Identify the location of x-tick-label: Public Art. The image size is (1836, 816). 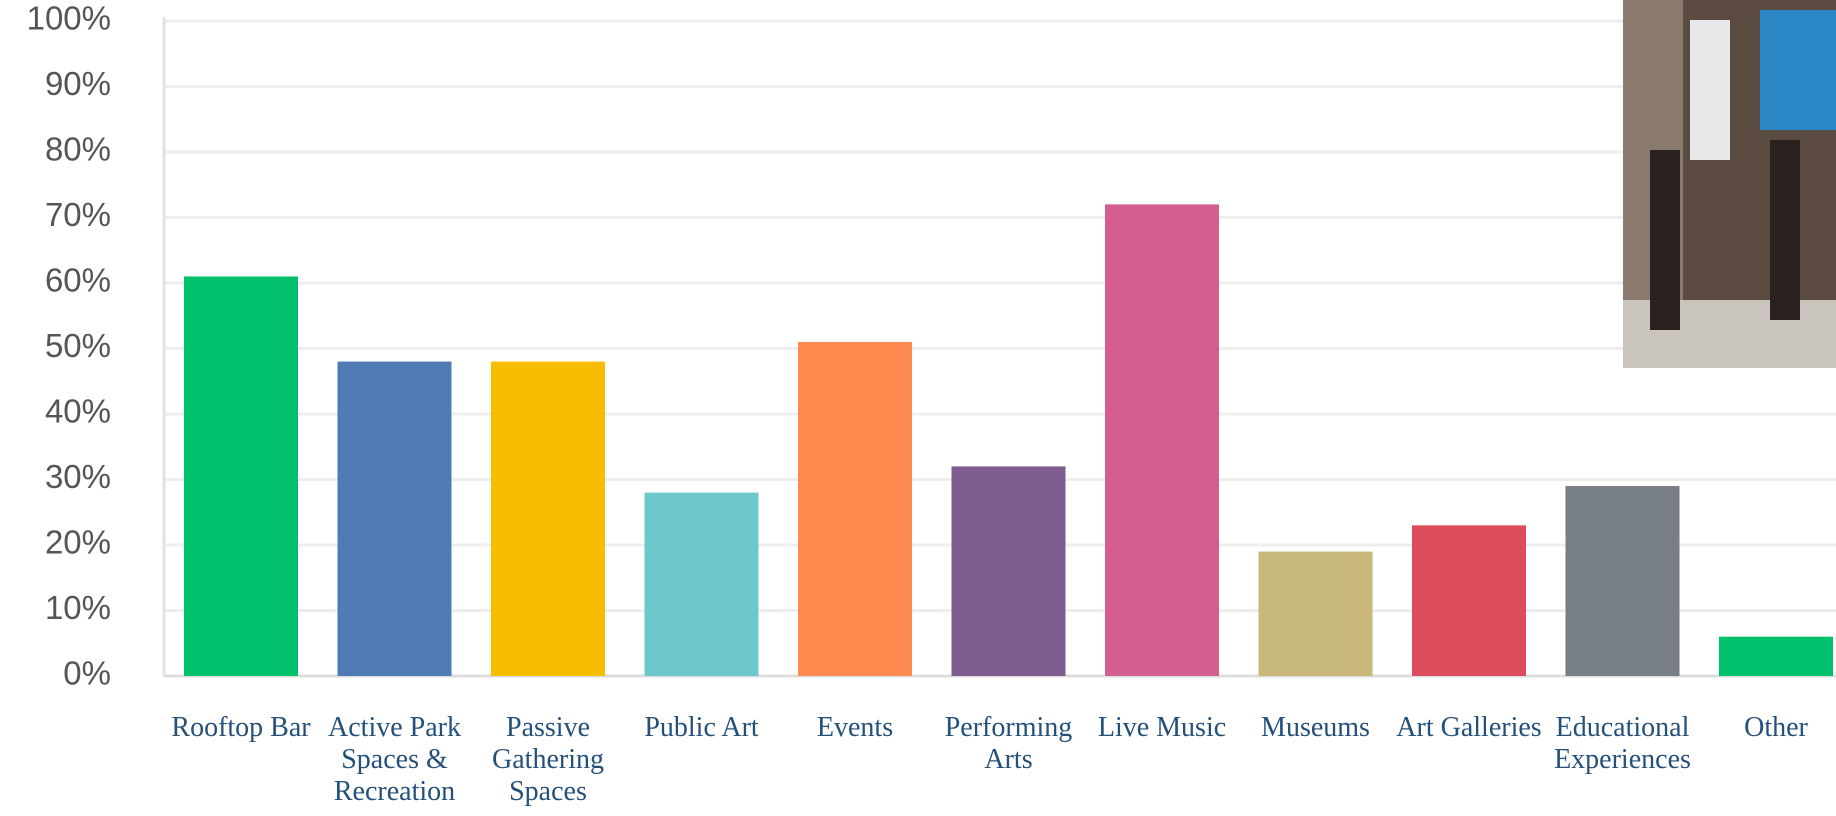
(701, 727).